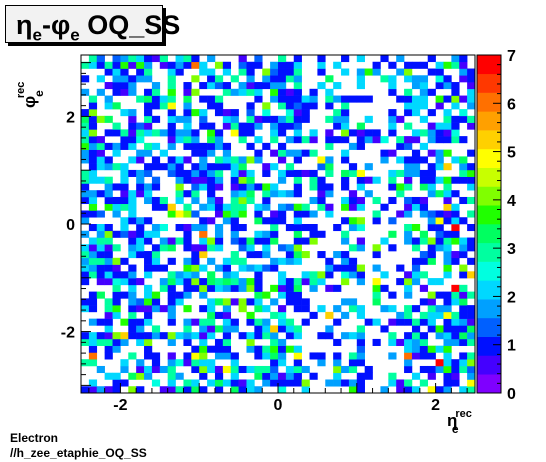 The width and height of the screenshot is (546, 462). Describe the element at coordinates (68, 333) in the screenshot. I see `y-tick-label: -2` at that location.